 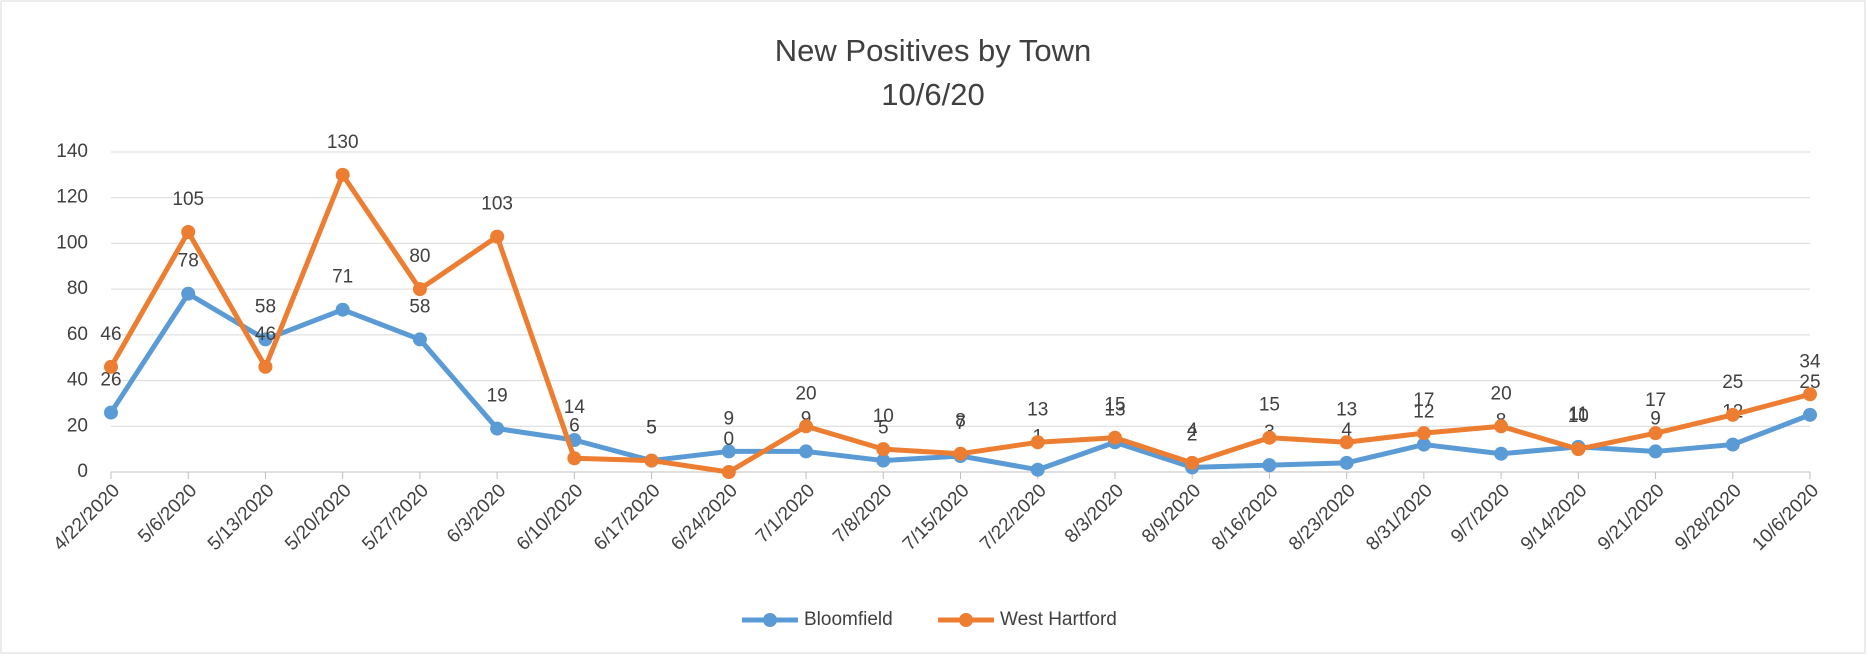 What do you see at coordinates (497, 396) in the screenshot?
I see `data-label: 19` at bounding box center [497, 396].